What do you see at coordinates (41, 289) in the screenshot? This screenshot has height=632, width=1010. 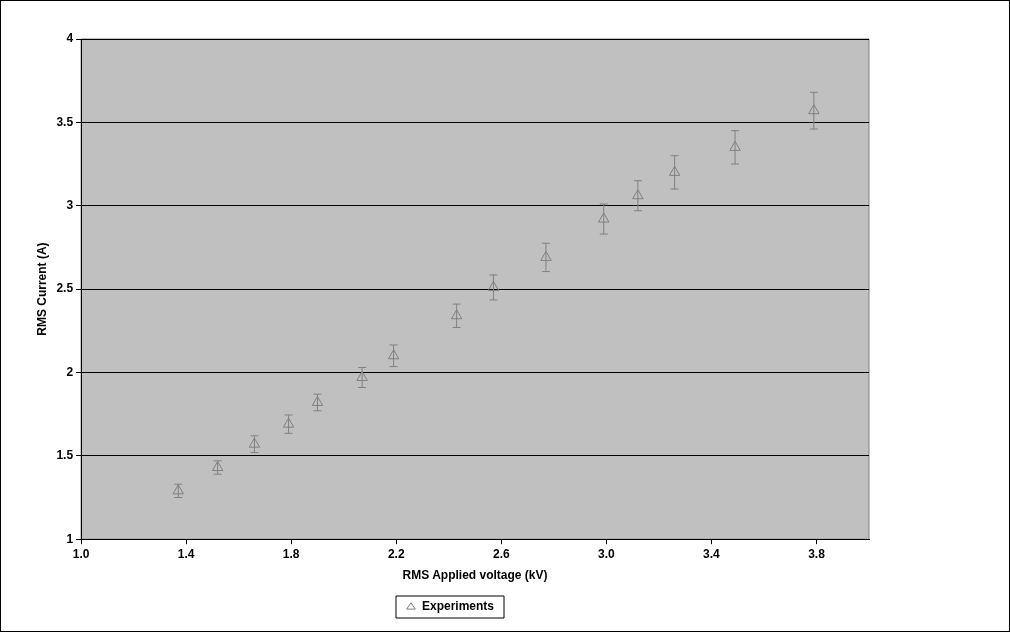 I see `y-axis-title: RMS Current (A)` at bounding box center [41, 289].